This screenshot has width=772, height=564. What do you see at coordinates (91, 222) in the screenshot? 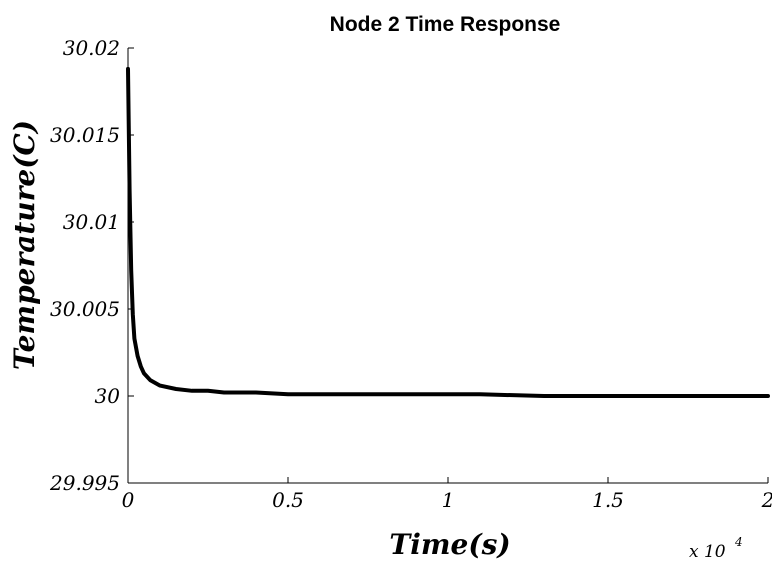
I see `y-tick-label: 30.01` at bounding box center [91, 222].